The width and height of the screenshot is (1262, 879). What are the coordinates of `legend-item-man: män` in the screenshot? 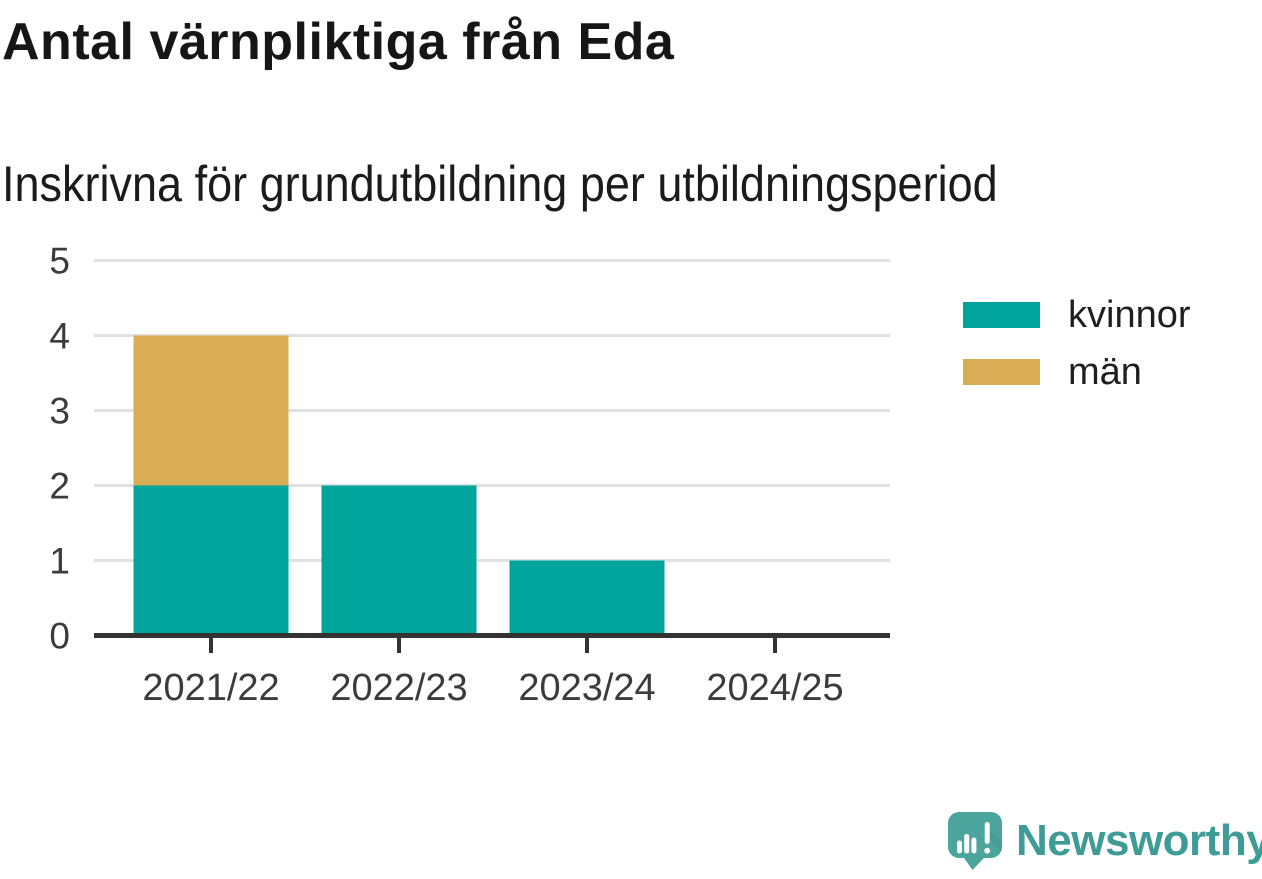 It's located at (1077, 372).